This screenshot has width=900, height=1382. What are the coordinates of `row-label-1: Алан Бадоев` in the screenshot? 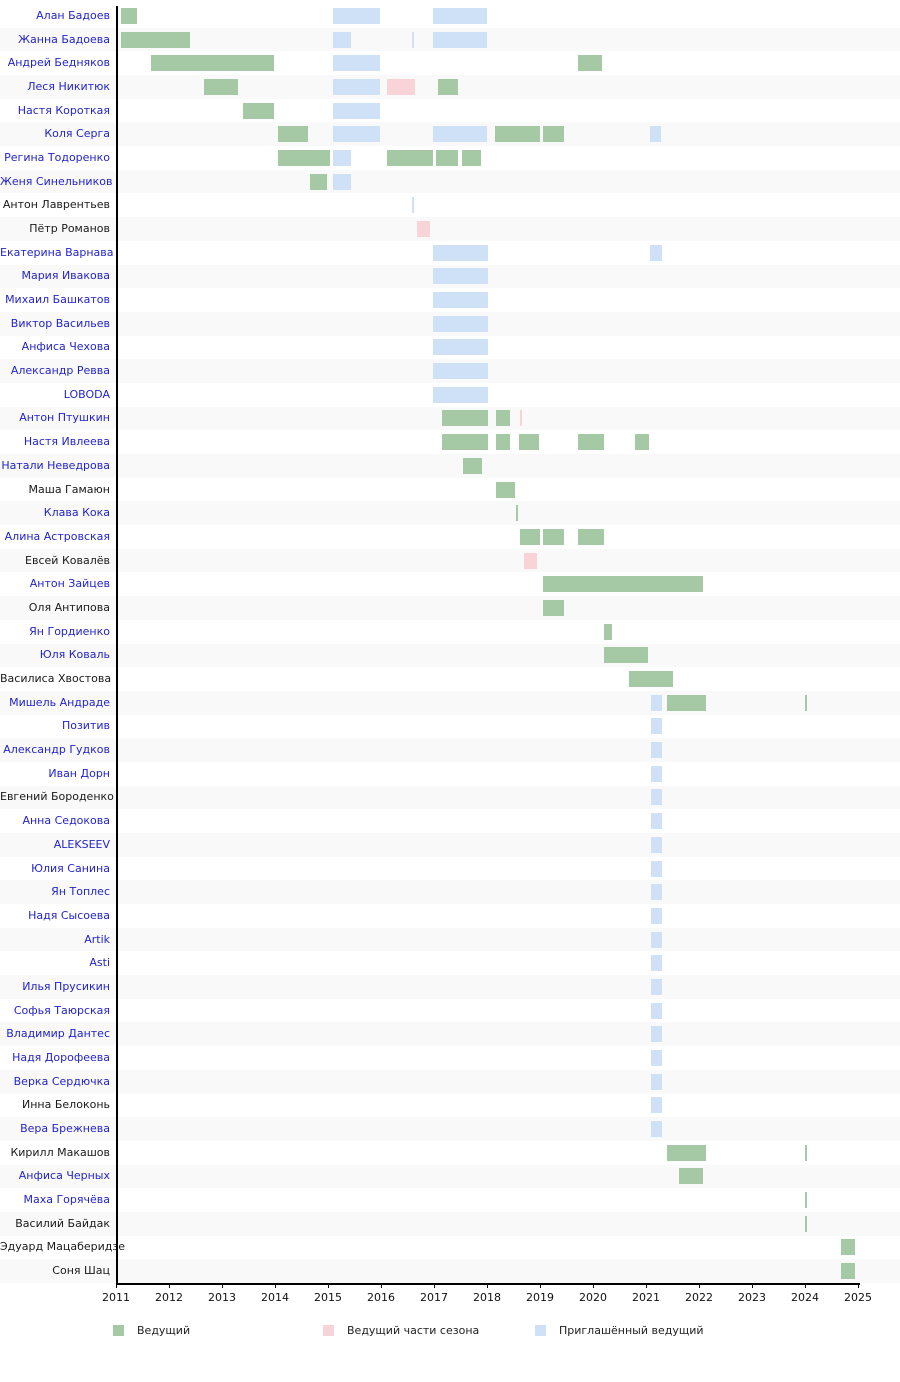 It's located at (73, 15).